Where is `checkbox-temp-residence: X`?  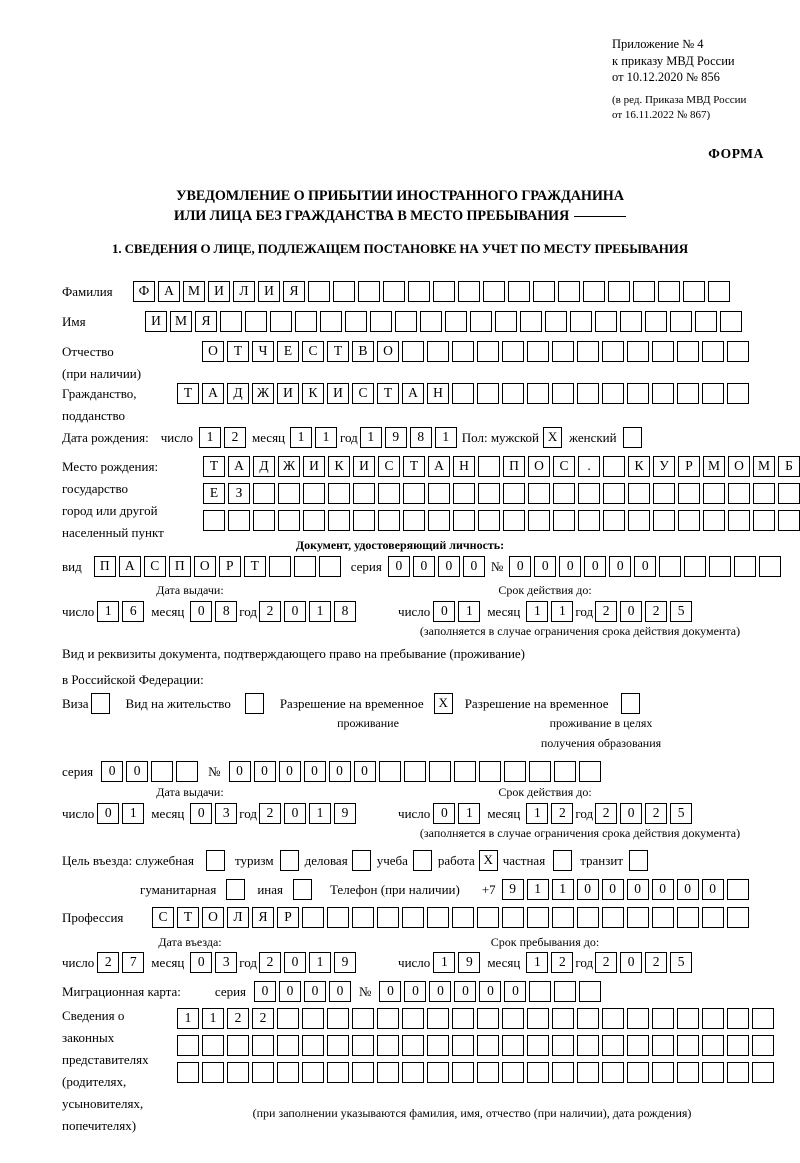 checkbox-temp-residence: X is located at coordinates (443, 703).